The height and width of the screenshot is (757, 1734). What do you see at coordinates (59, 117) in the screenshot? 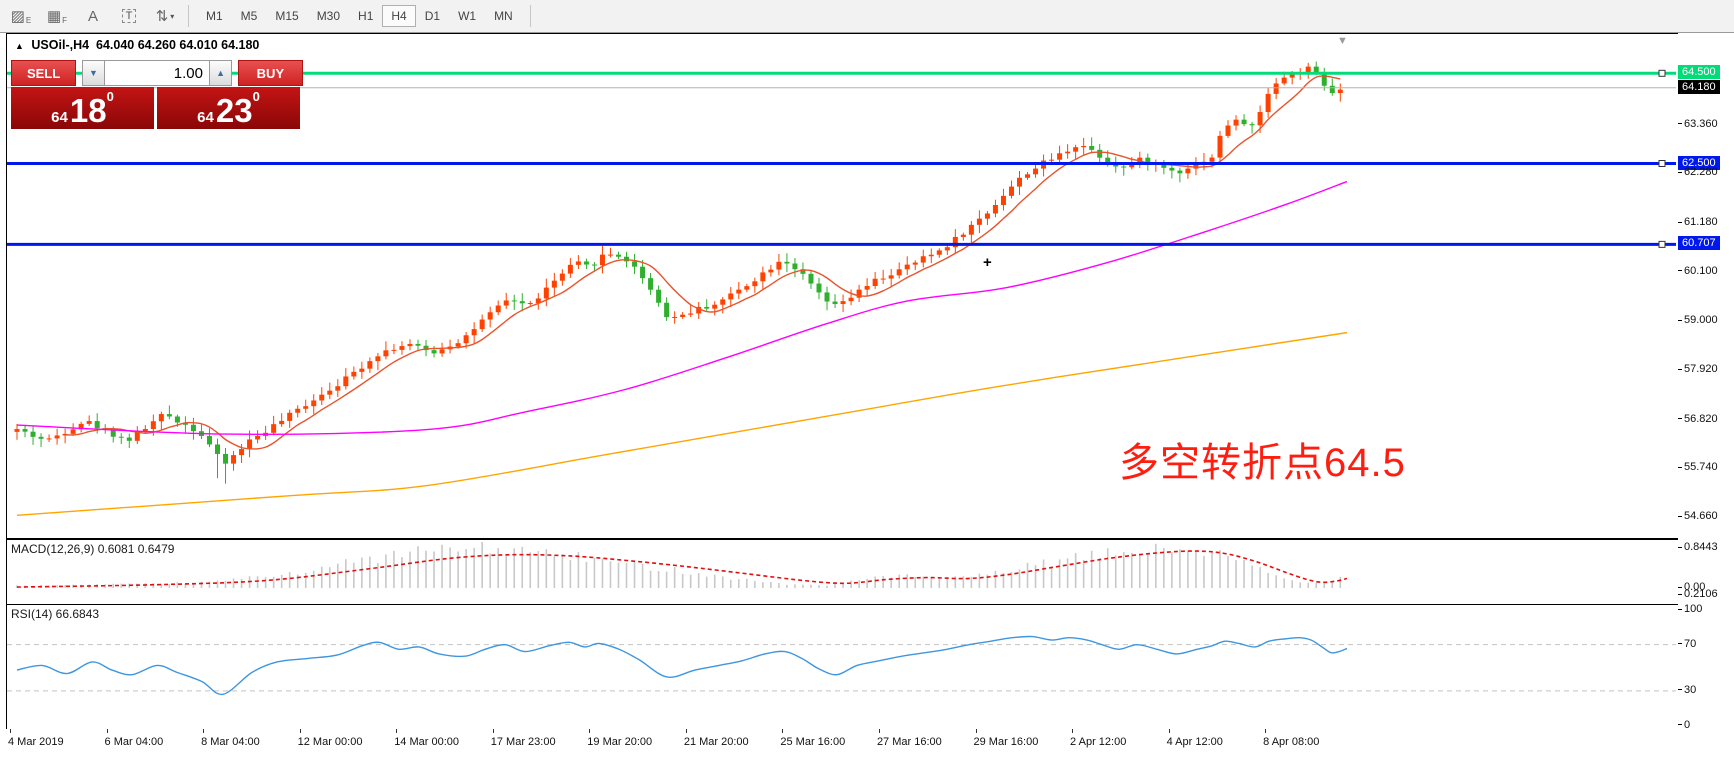
I see `sell-price-prefix: 64` at bounding box center [59, 117].